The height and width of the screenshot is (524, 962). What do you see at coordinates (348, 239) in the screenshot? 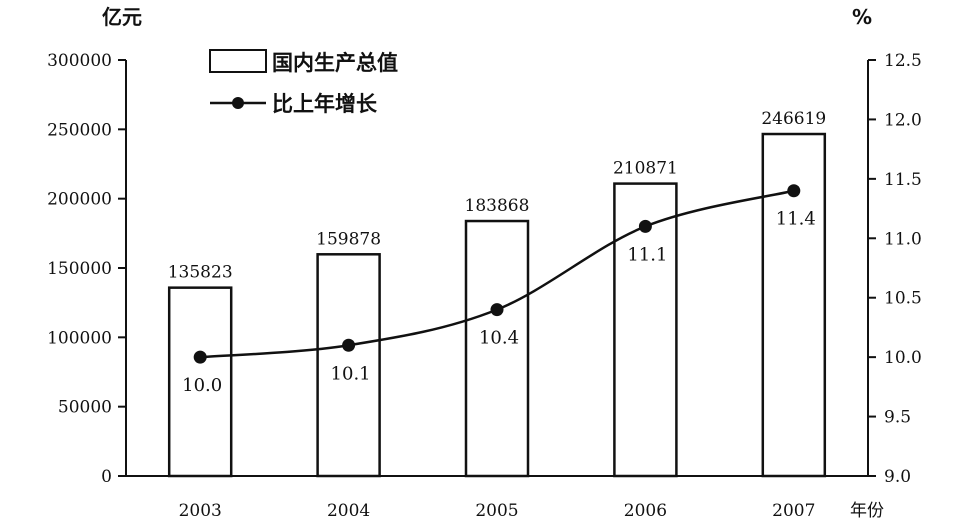
I see `gdp-value-label-2004: 159878` at bounding box center [348, 239].